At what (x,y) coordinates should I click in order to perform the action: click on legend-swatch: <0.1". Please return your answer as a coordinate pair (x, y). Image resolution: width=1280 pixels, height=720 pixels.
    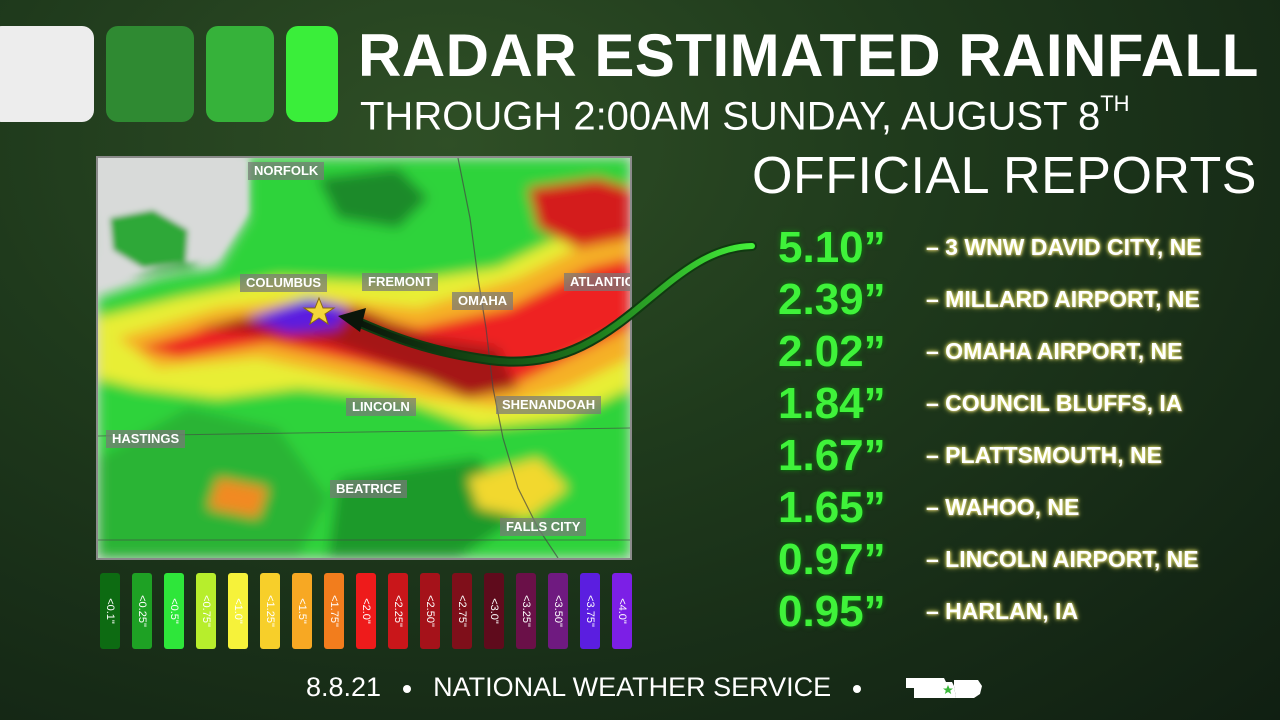
    Looking at the image, I should click on (110, 611).